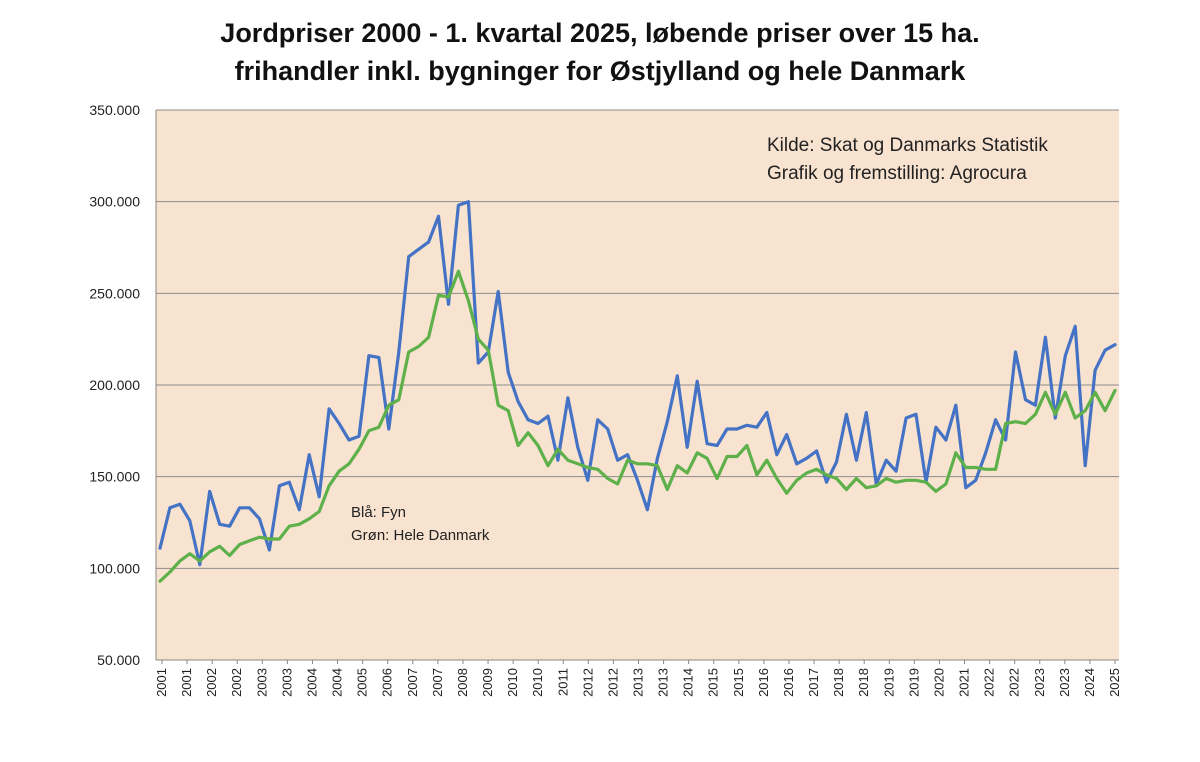 This screenshot has height=762, width=1200. Describe the element at coordinates (907, 145) in the screenshot. I see `source-note-line-1: Kilde: Skat og Danmarks Statistik` at that location.